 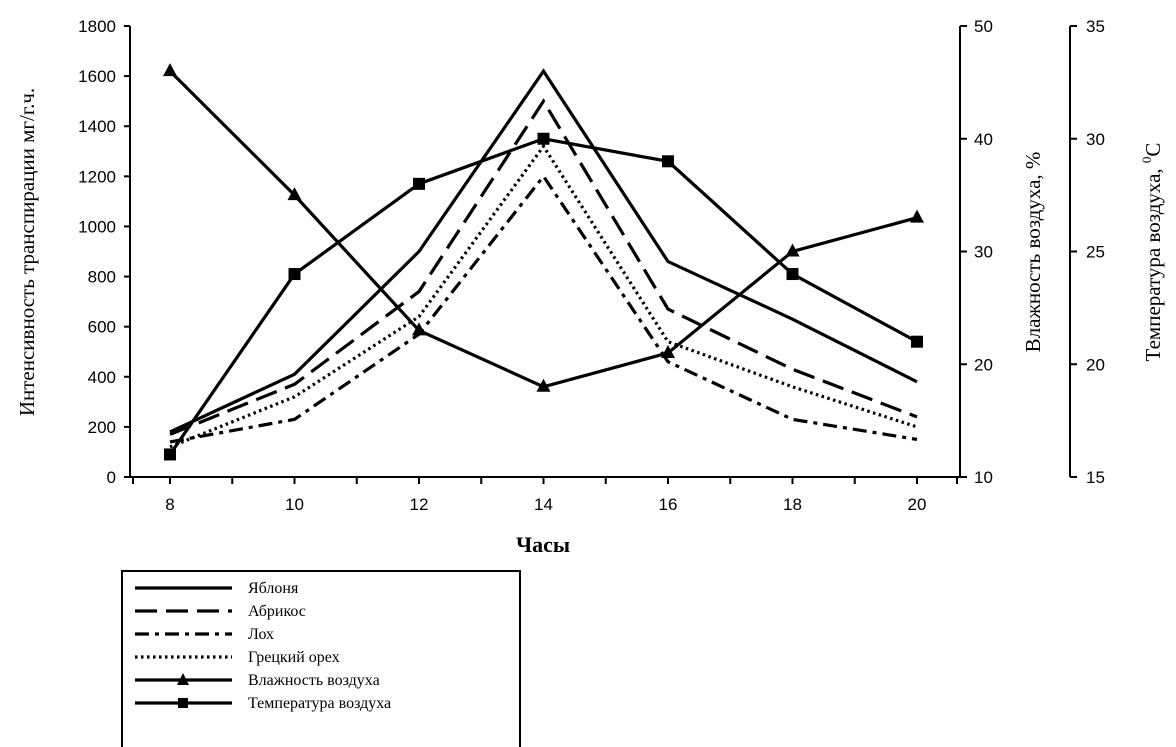 What do you see at coordinates (1095, 477) in the screenshot?
I see `y-right2-tick-label: 15` at bounding box center [1095, 477].